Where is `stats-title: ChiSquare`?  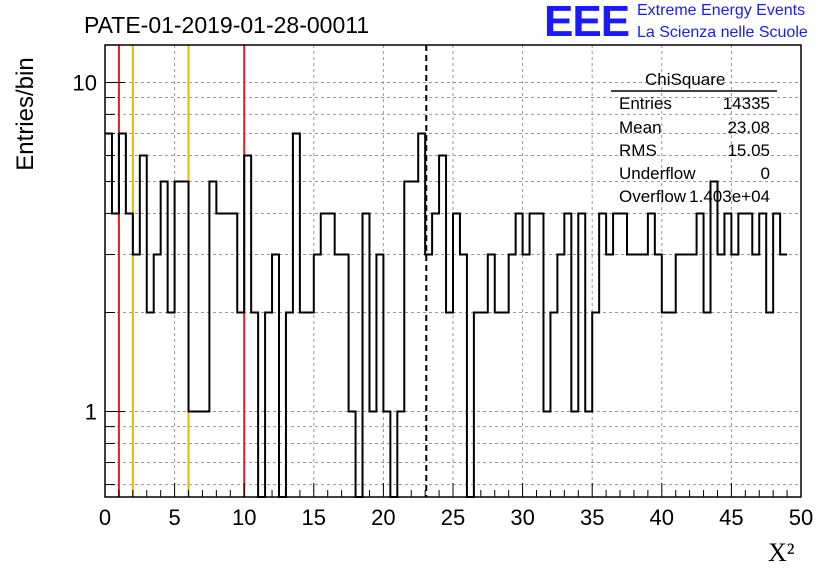
stats-title: ChiSquare is located at coordinates (685, 79).